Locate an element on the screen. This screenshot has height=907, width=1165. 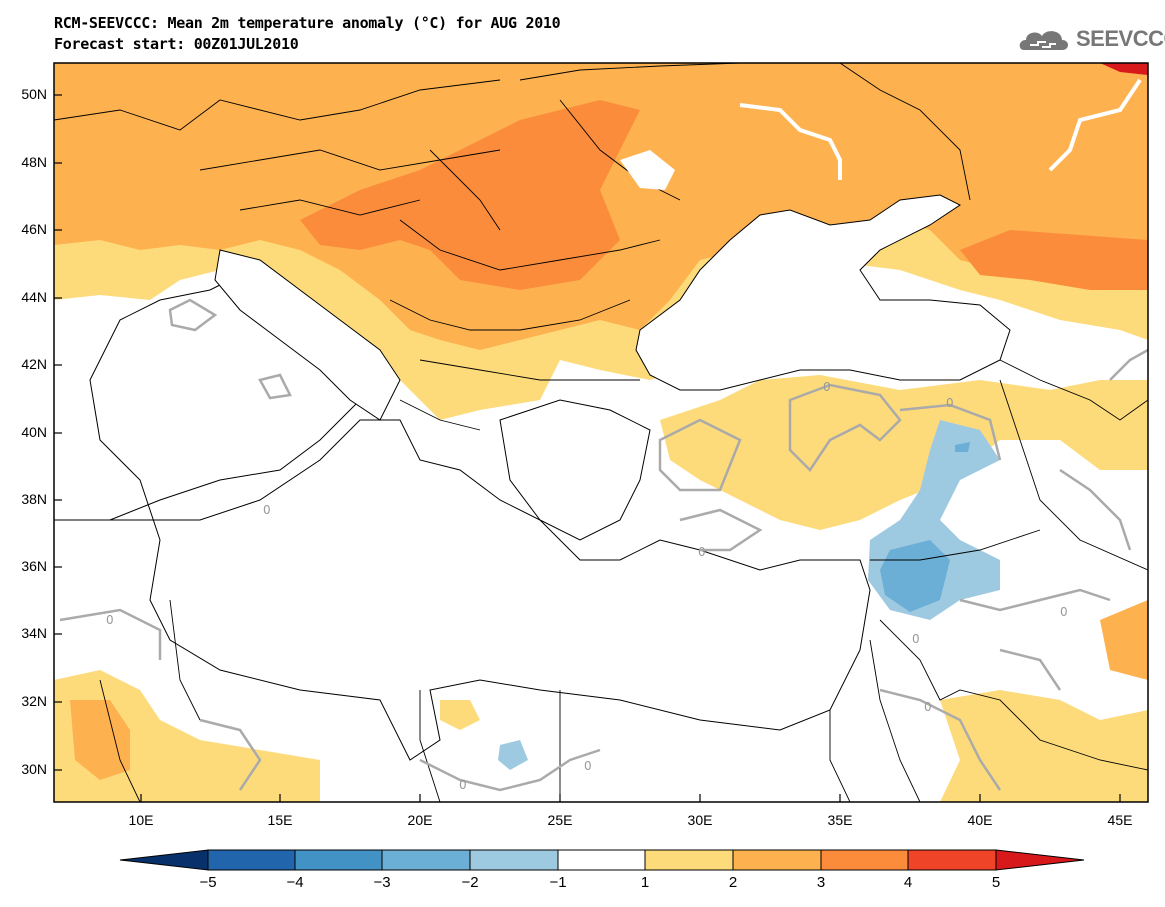
lat-label: 46N is located at coordinates (34, 229).